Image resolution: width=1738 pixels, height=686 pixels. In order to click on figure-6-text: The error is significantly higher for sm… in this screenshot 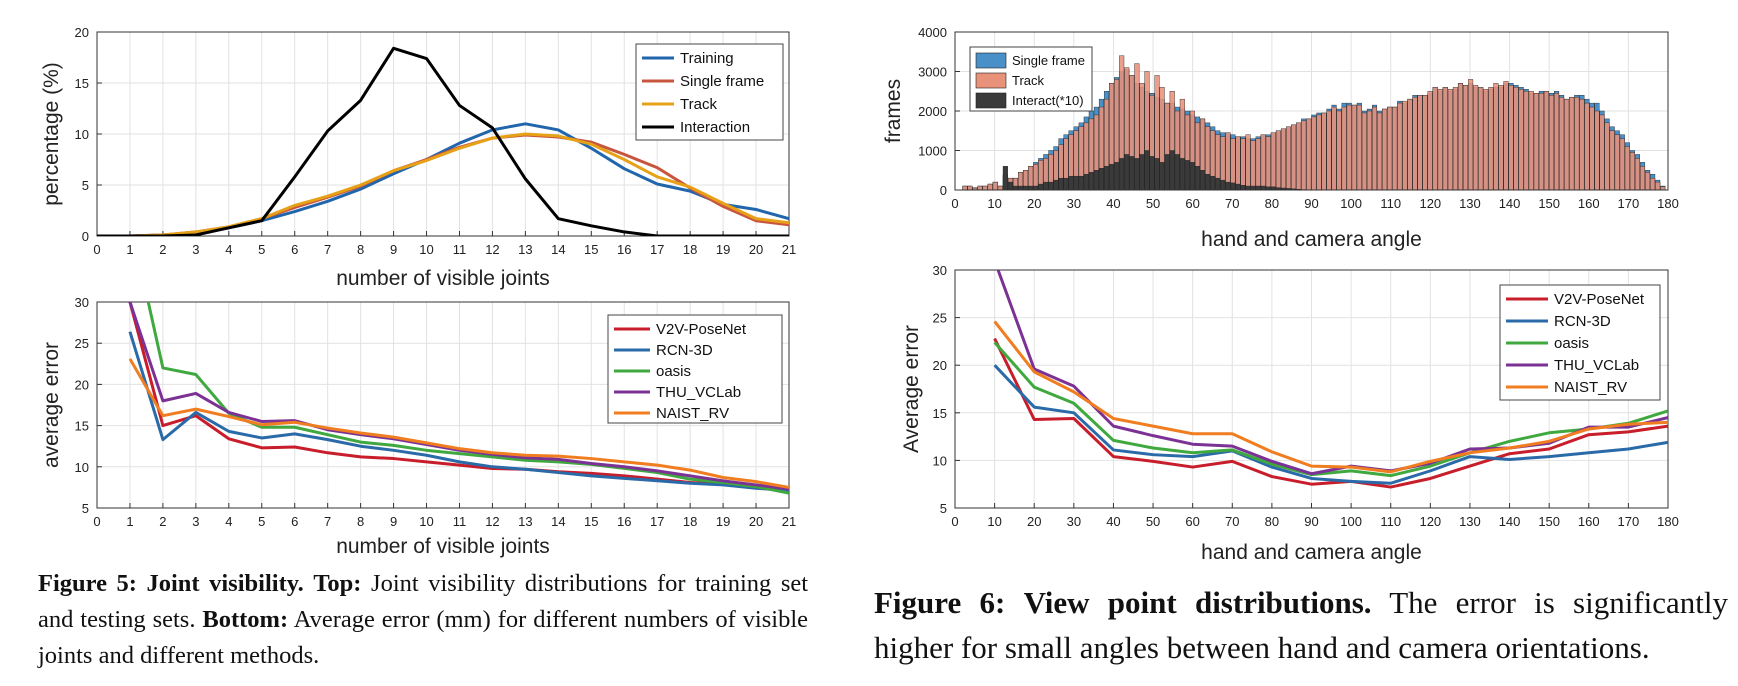, I will do `click(1301, 625)`.